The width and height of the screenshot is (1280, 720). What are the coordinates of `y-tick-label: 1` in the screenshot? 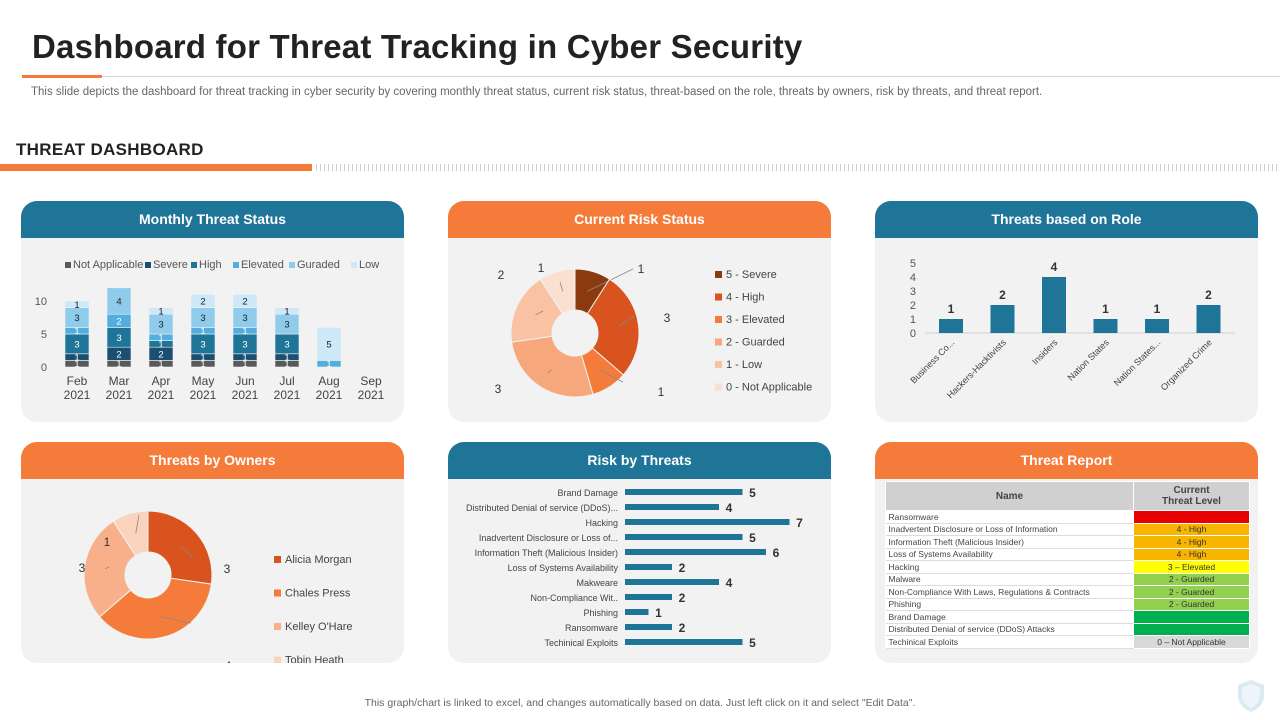 It's located at (913, 320).